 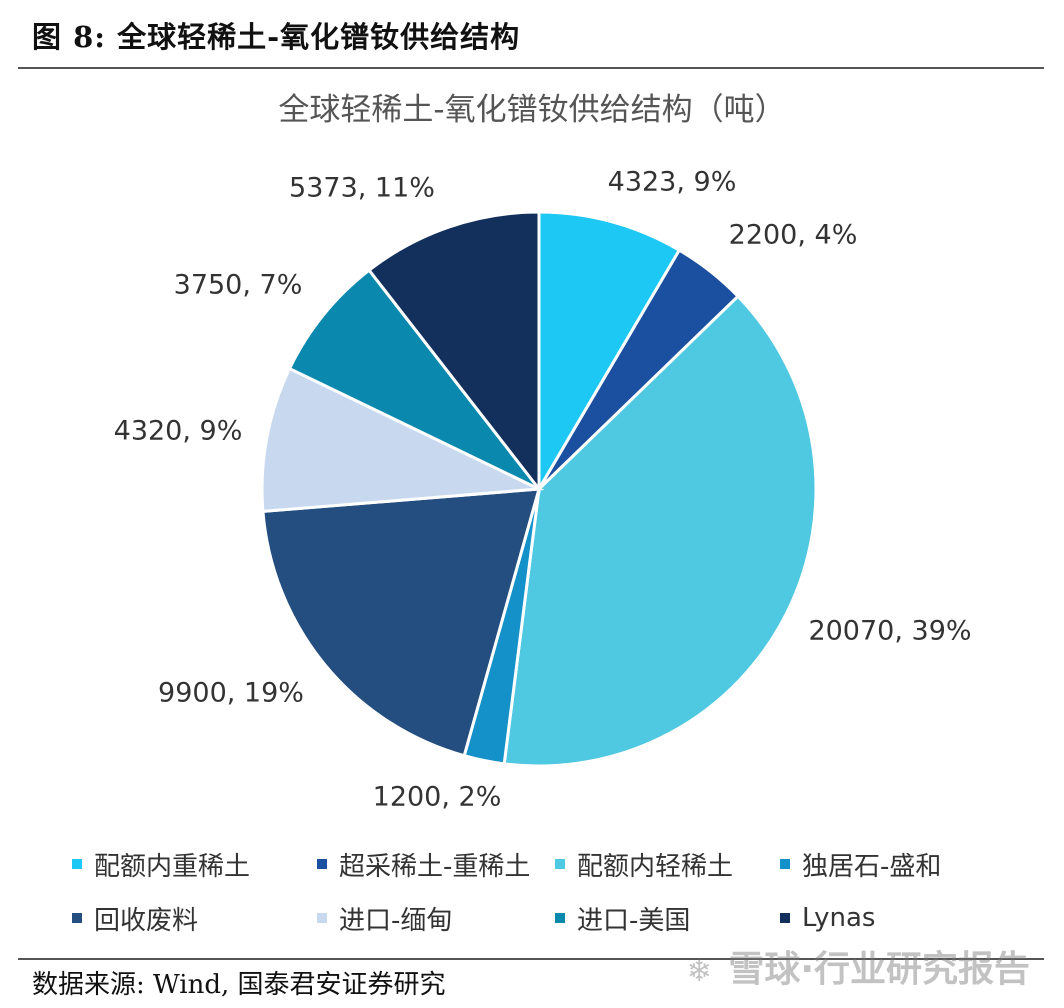 What do you see at coordinates (396, 920) in the screenshot?
I see `legend-label: 进口-缅甸` at bounding box center [396, 920].